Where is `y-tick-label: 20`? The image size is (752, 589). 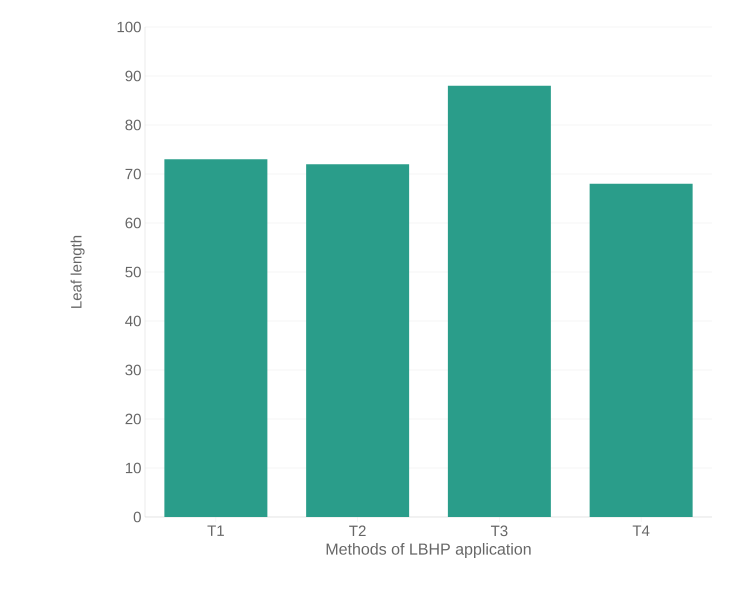
y-tick-label: 20 is located at coordinates (133, 419).